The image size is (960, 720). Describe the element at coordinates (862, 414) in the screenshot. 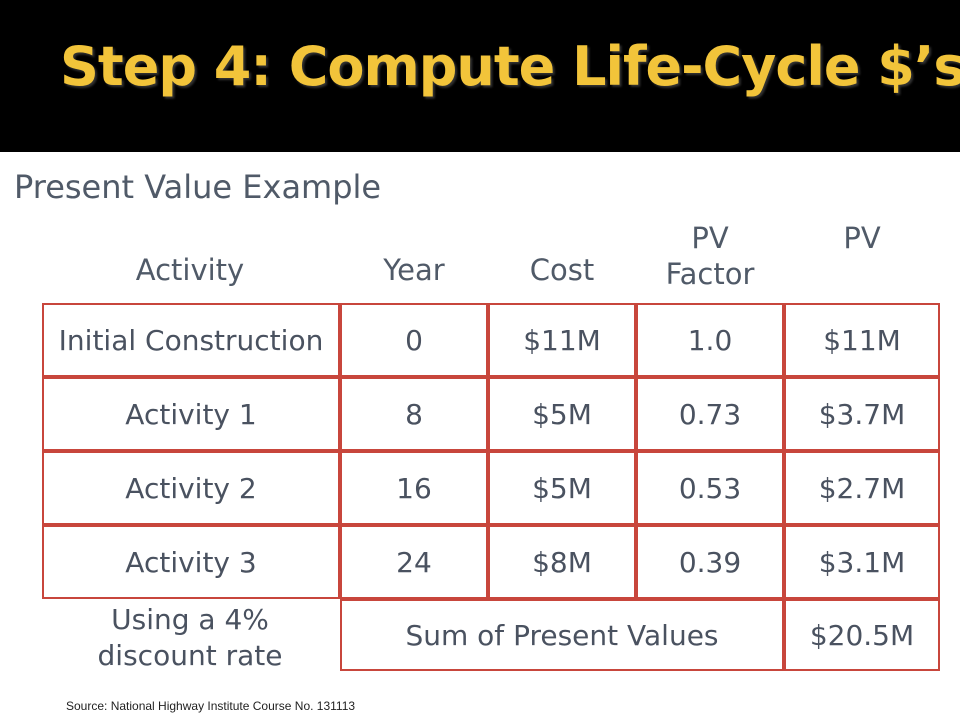

I see `cell-pv: $3.7M` at that location.